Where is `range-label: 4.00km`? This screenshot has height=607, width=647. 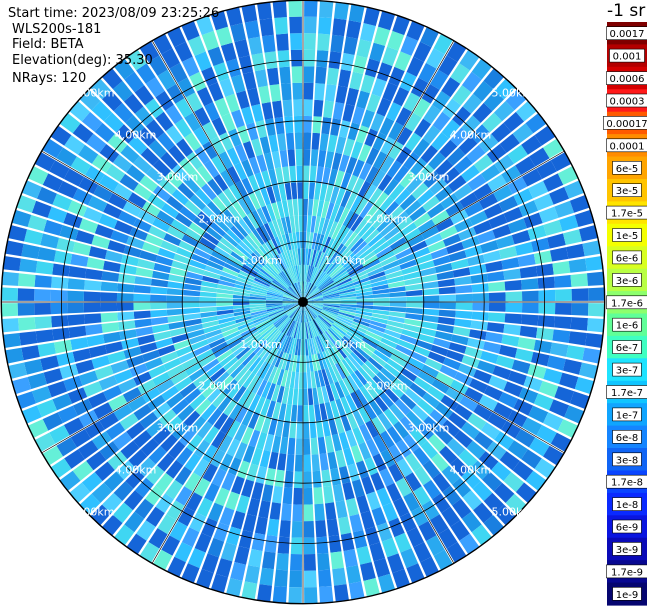
range-label: 4.00km is located at coordinates (136, 135).